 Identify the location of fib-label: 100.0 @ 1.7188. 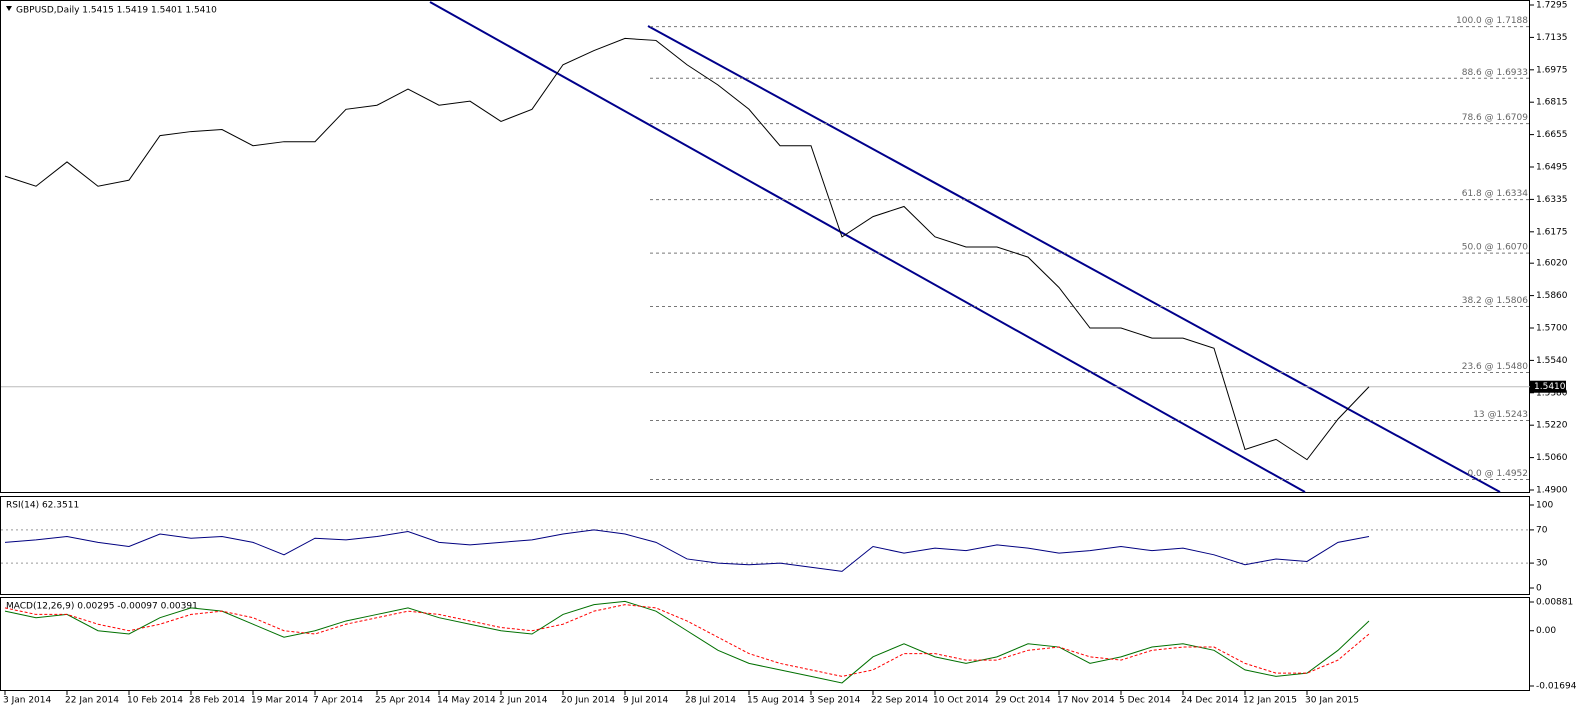
(1492, 21).